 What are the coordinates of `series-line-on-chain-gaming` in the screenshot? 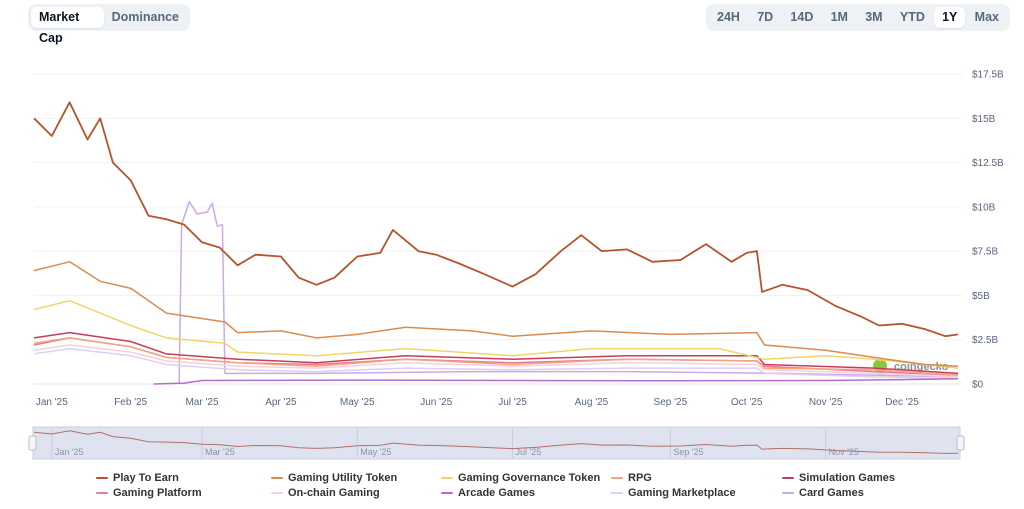 It's located at (496, 361).